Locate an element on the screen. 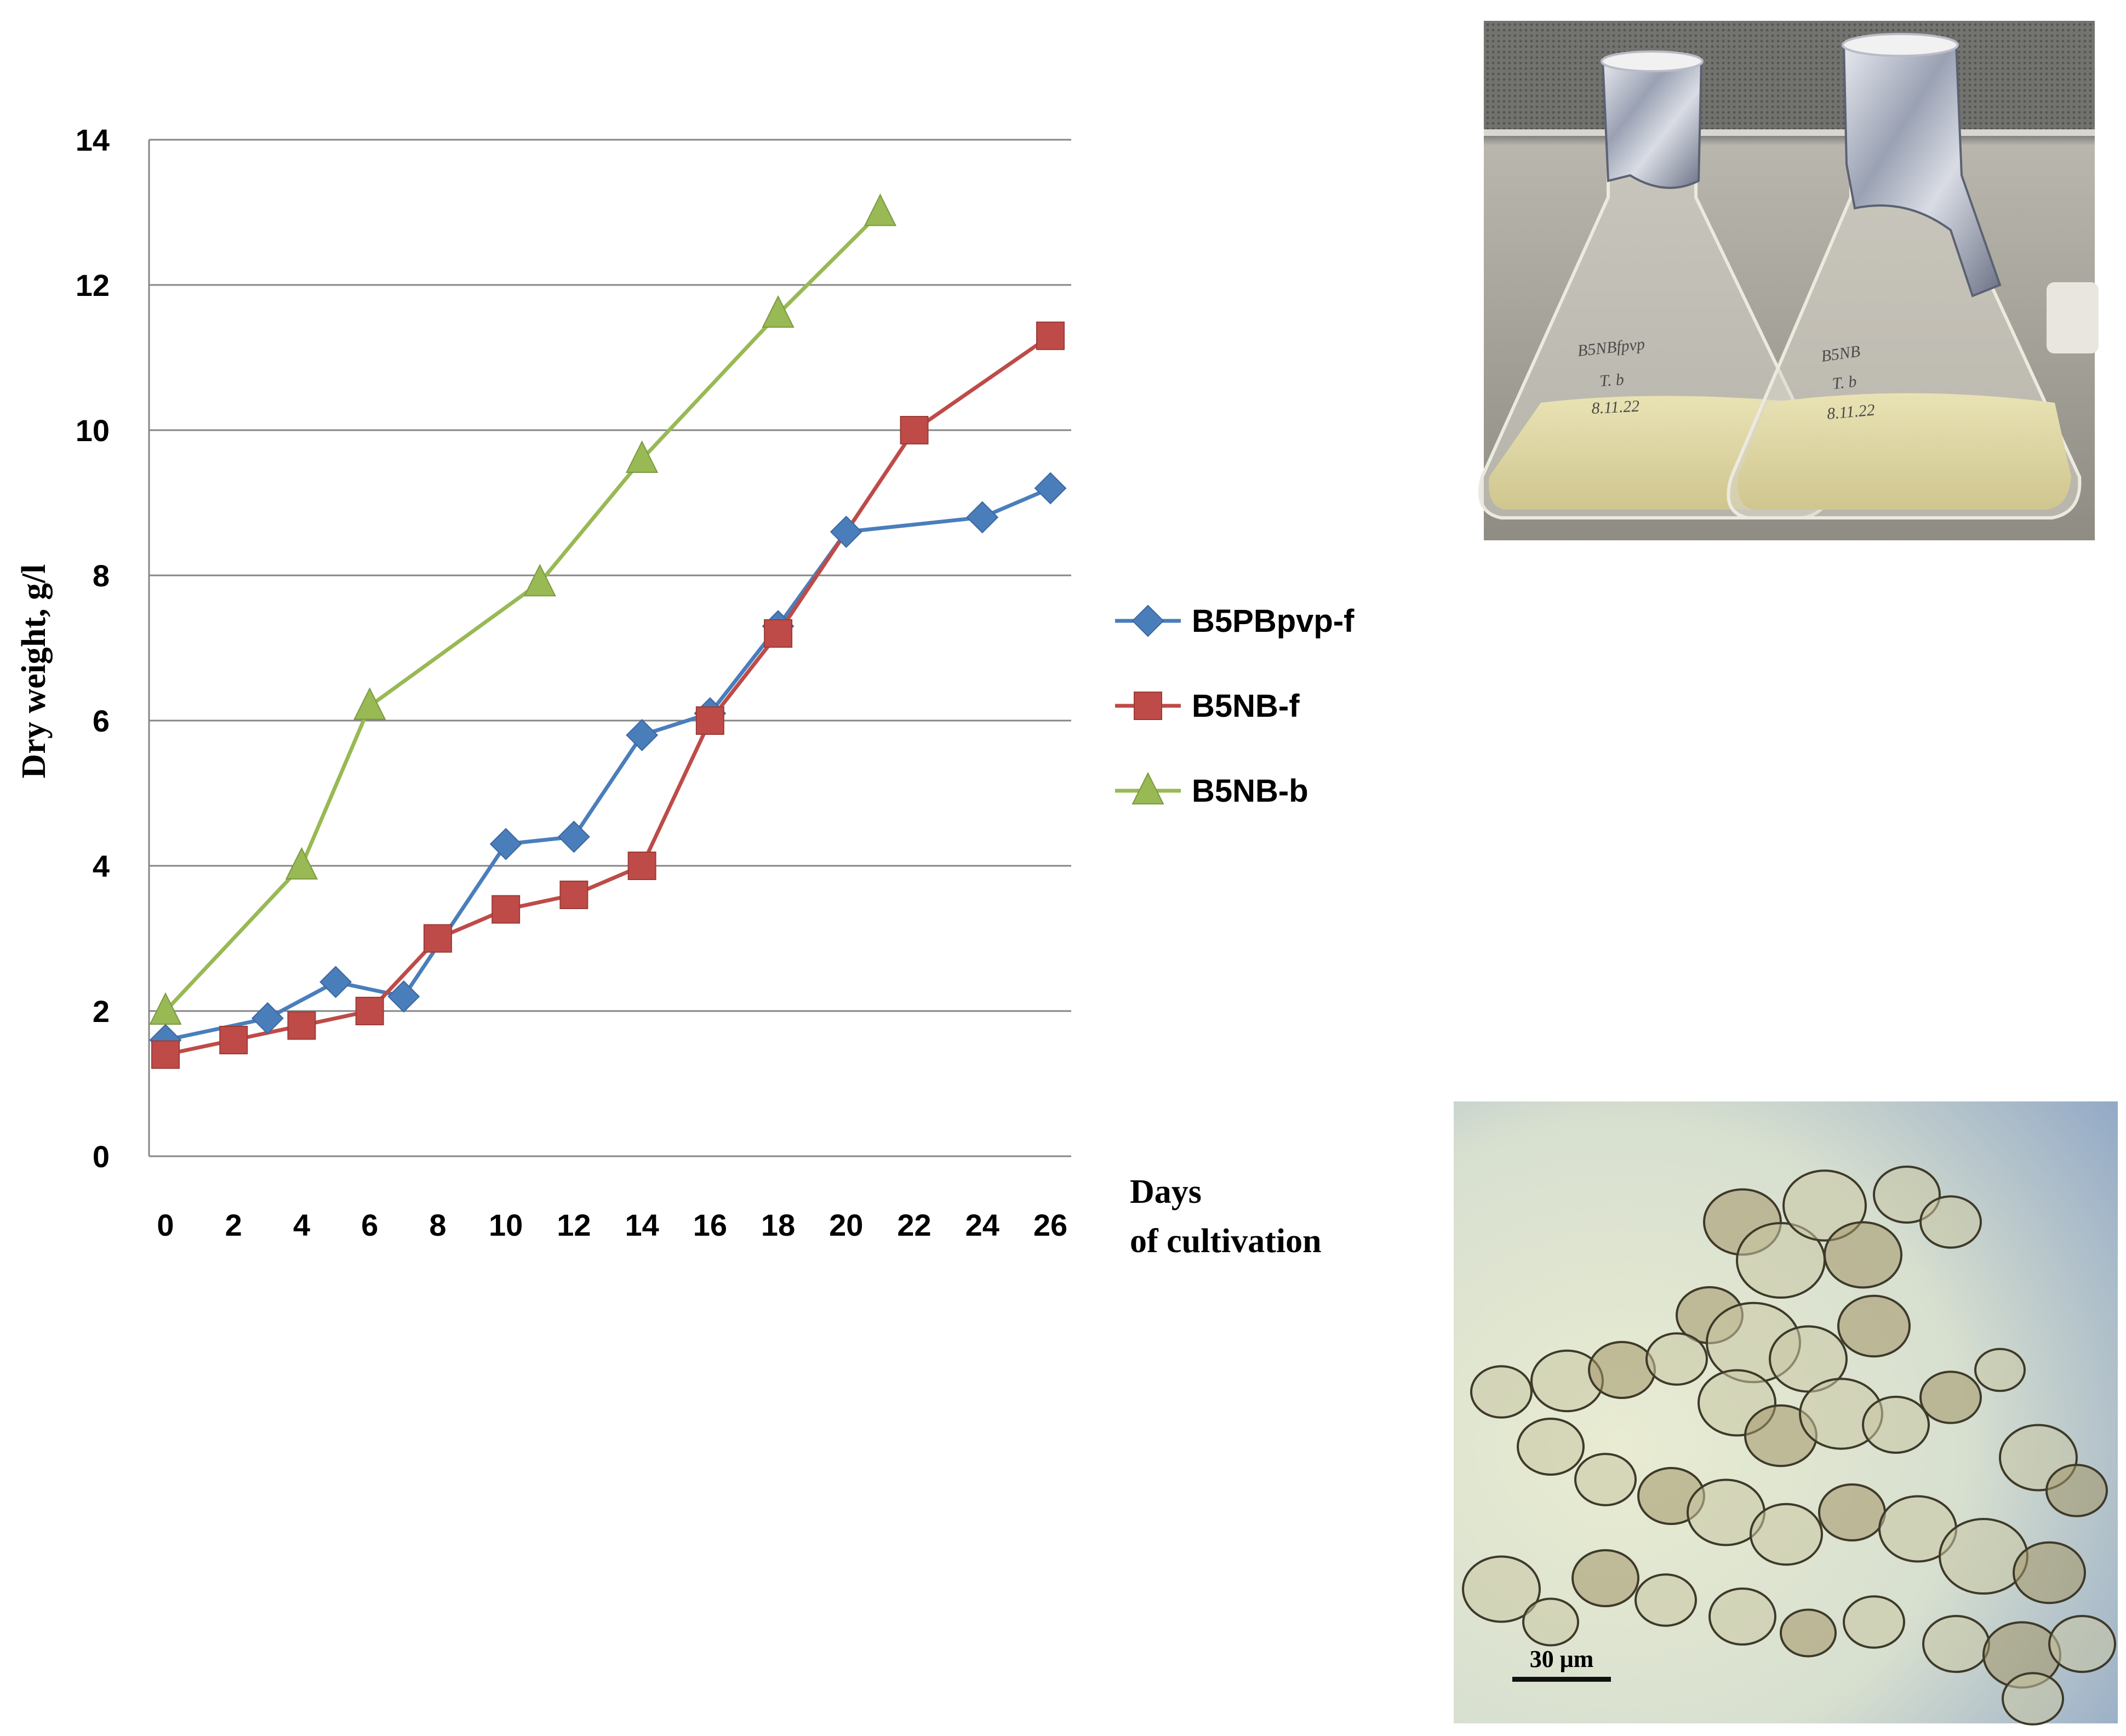 This screenshot has width=2126, height=1736. x-tick-label: 24 is located at coordinates (982, 1225).